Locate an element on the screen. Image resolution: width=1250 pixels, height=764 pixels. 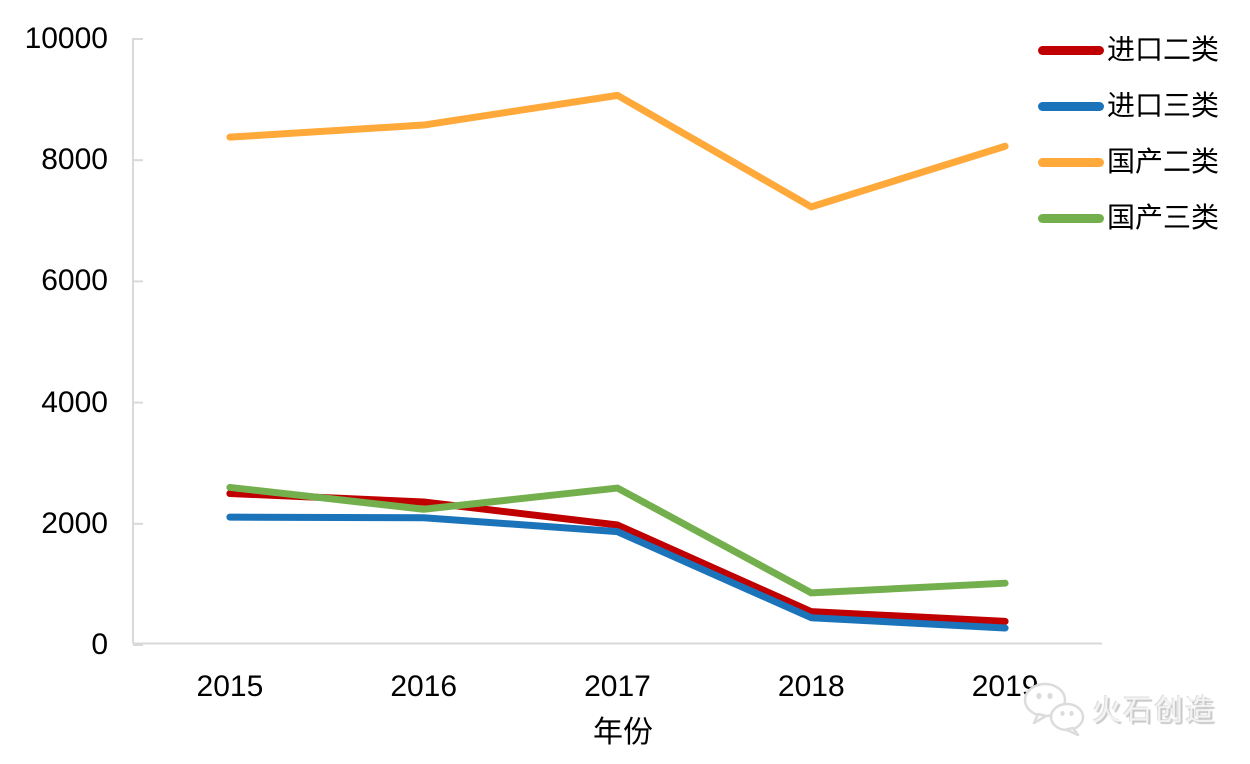
legend-item-import-class-3: 进口三类 is located at coordinates (1128, 106).